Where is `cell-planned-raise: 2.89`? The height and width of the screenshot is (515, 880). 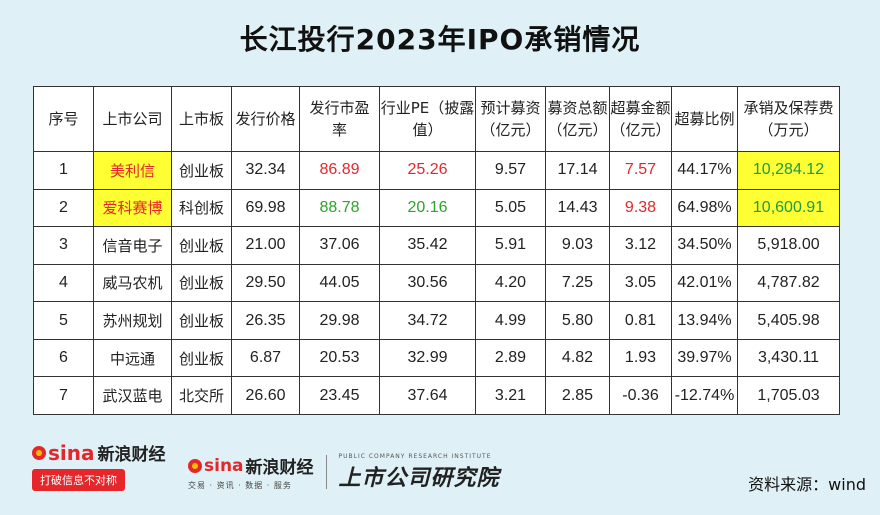 cell-planned-raise: 2.89 is located at coordinates (510, 358).